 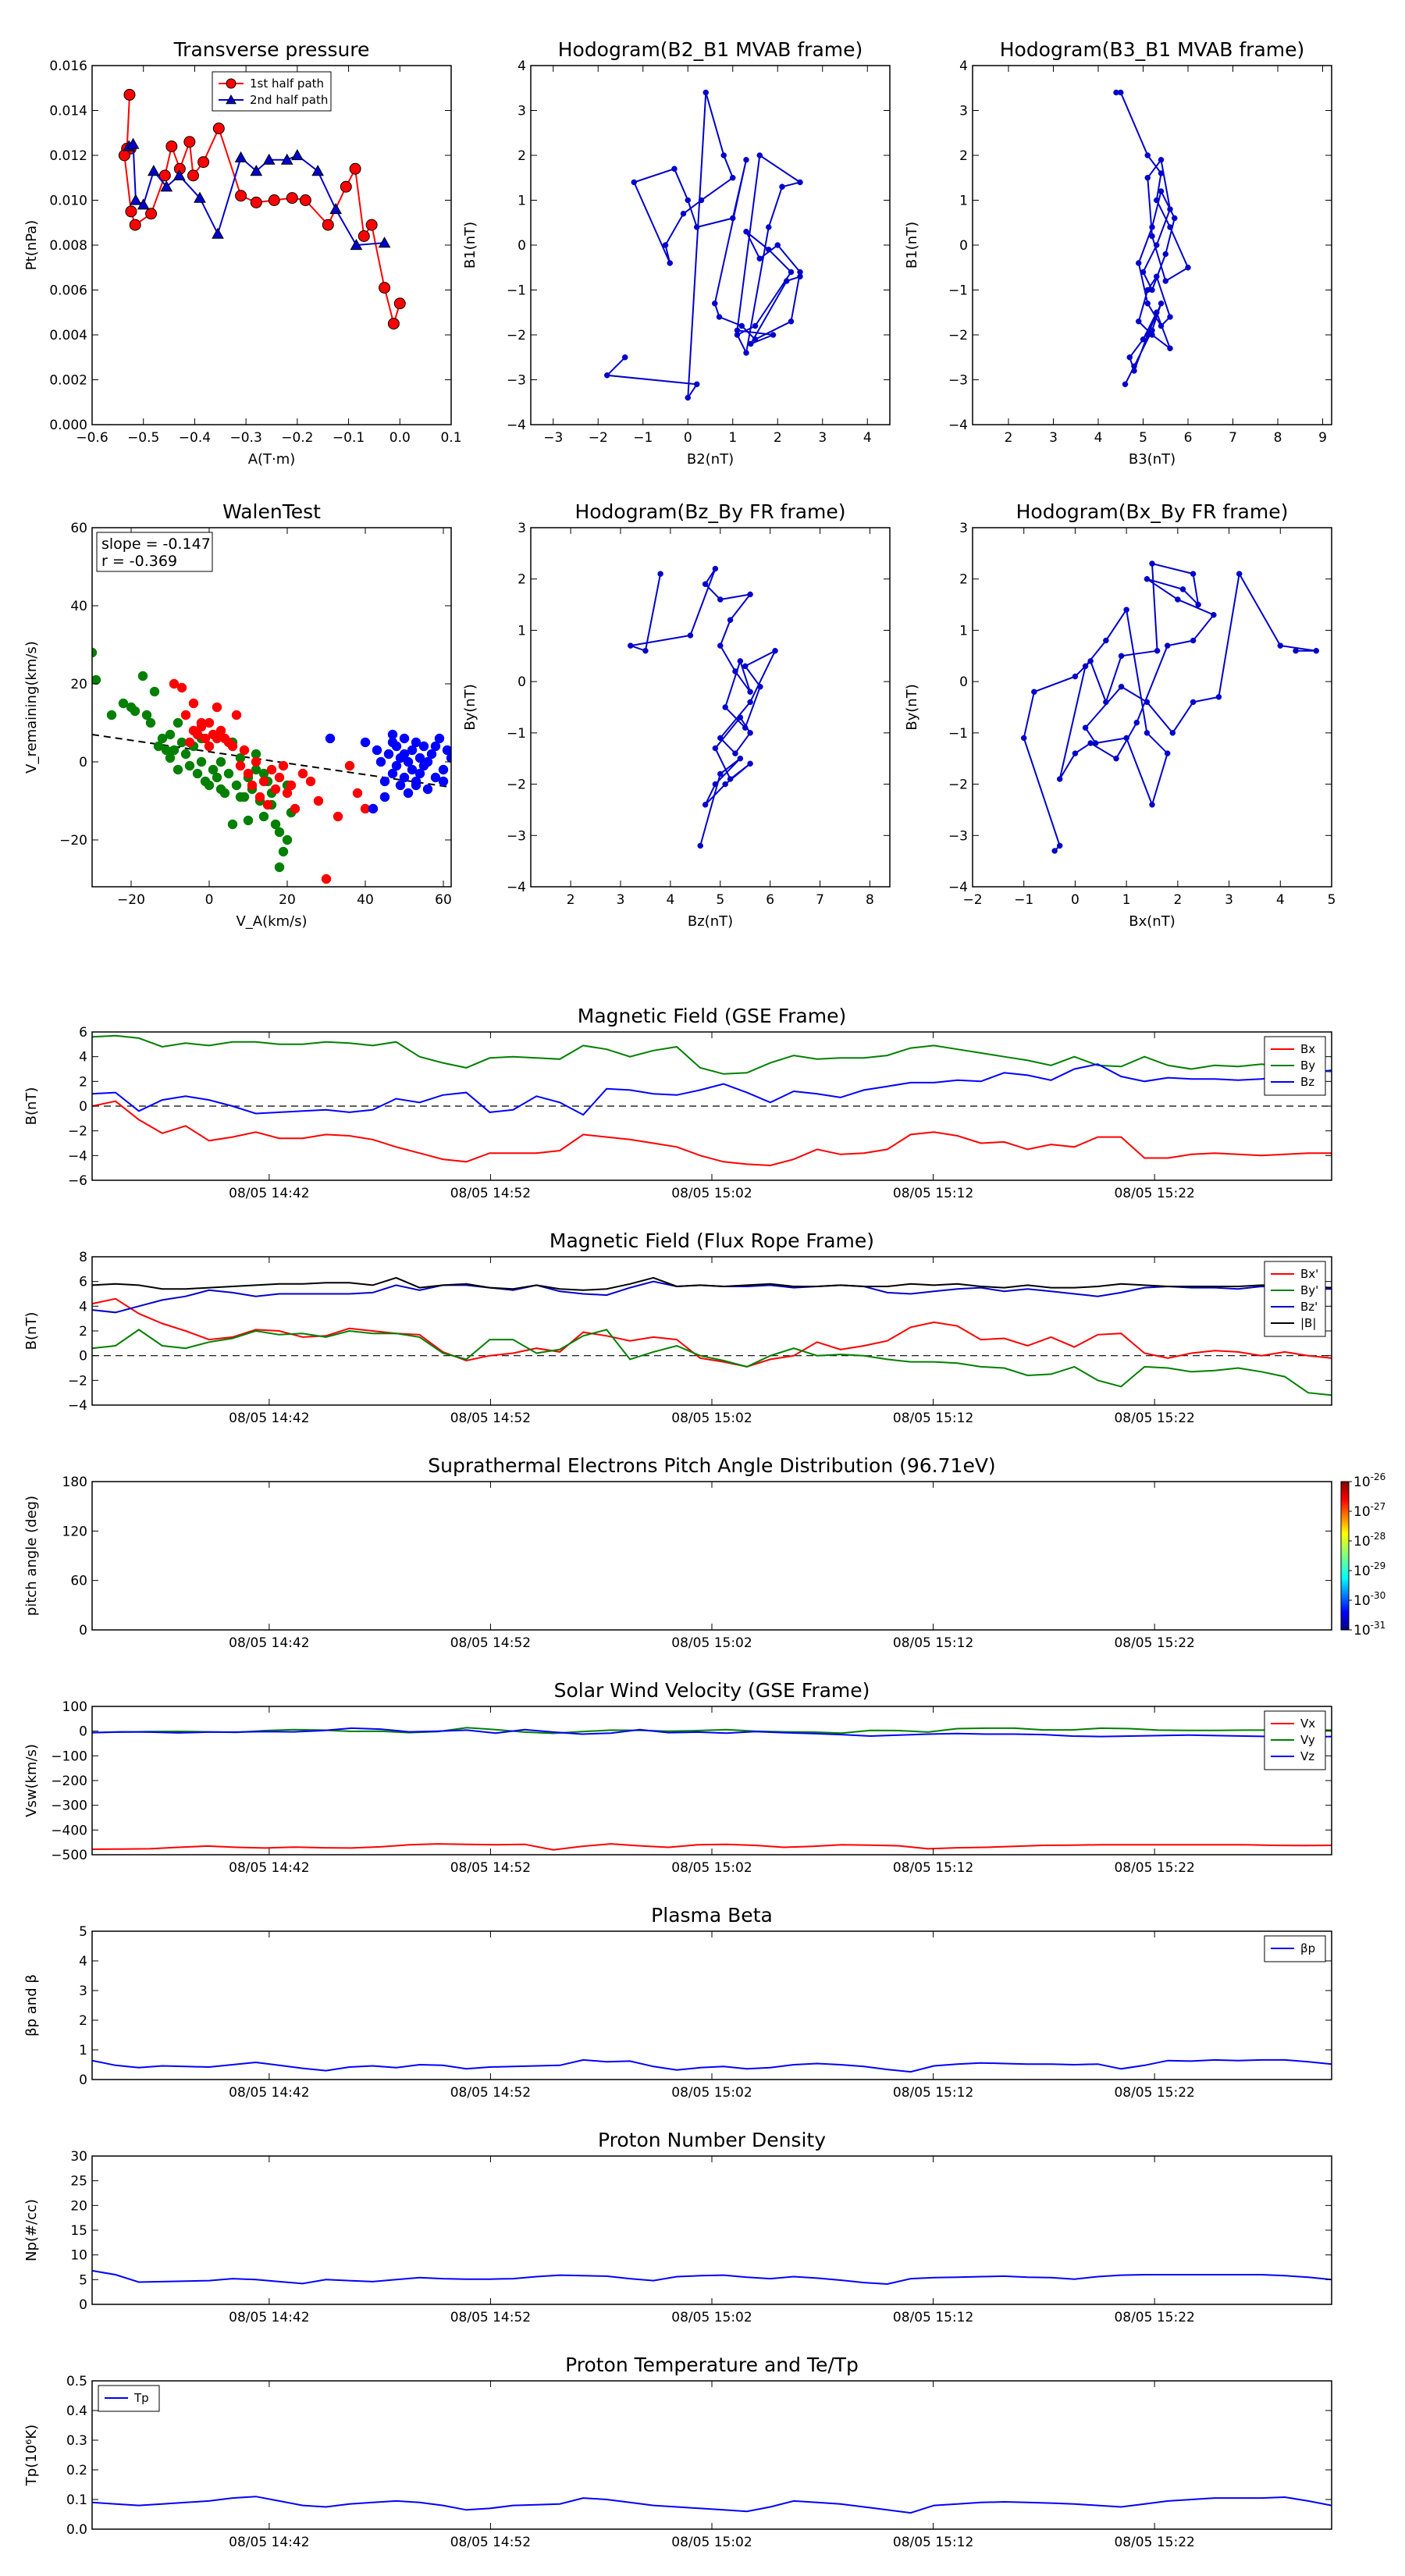 What do you see at coordinates (78, 684) in the screenshot?
I see `walen-ytick-label: 20` at bounding box center [78, 684].